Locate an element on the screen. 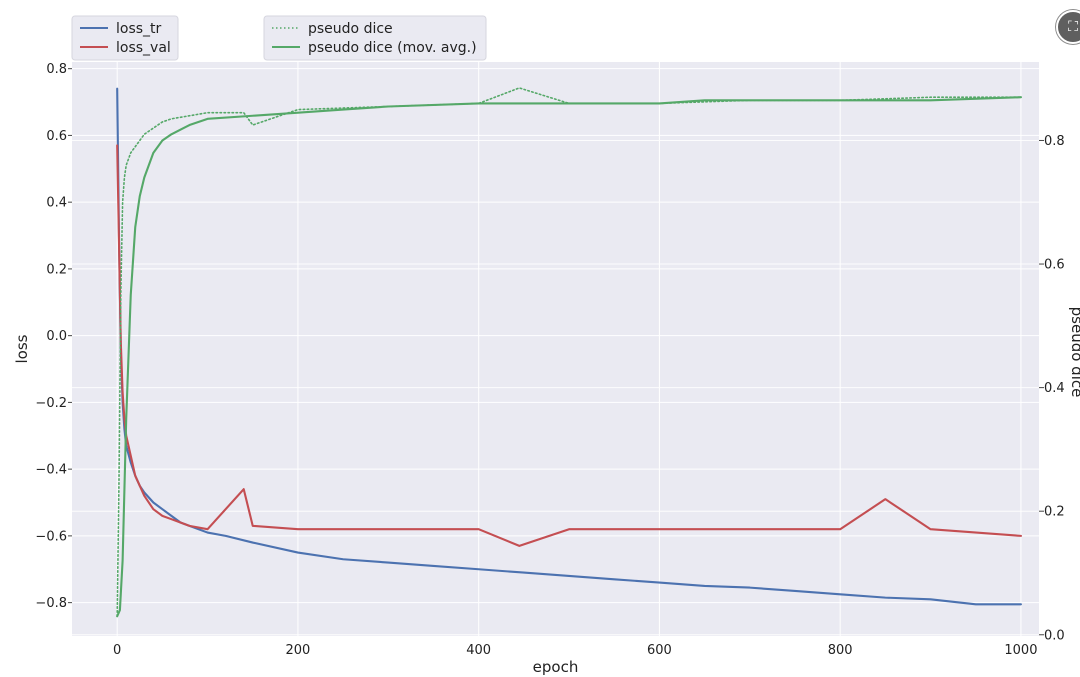 This screenshot has height=677, width=1080. x-tick-label-2: 400 is located at coordinates (478, 650).